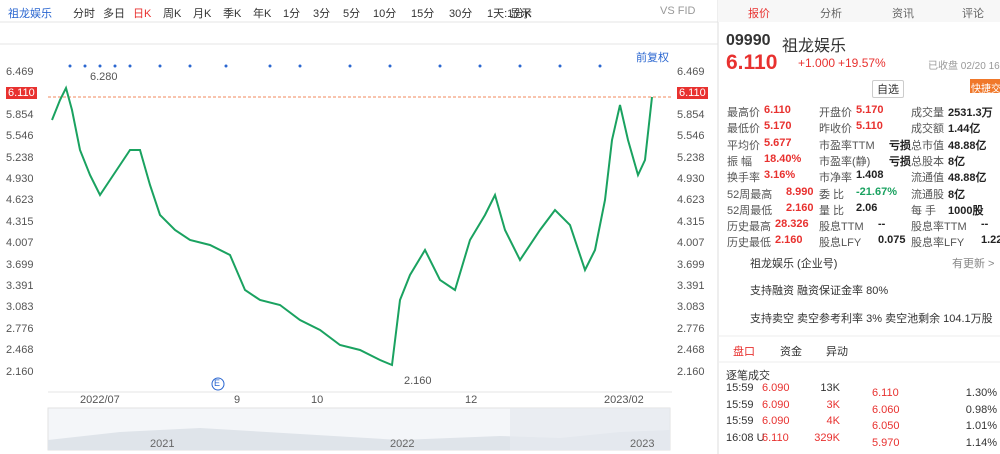 The width and height of the screenshot is (1000, 454). Describe the element at coordinates (794, 264) in the screenshot. I see `company-row: 祖龙娱乐 (企业号)` at that location.